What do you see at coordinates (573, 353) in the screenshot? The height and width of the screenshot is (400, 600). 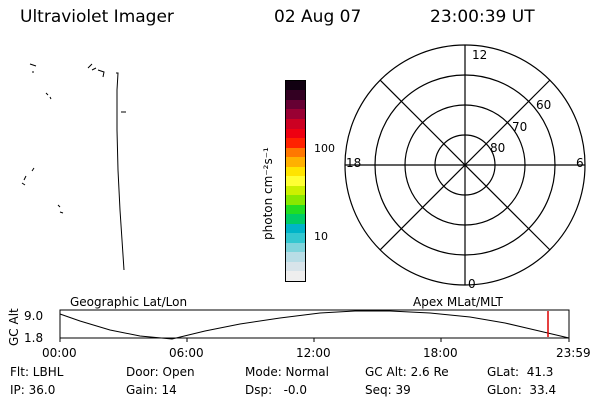 I see `track-x-tick-4: 23:59` at bounding box center [573, 353].